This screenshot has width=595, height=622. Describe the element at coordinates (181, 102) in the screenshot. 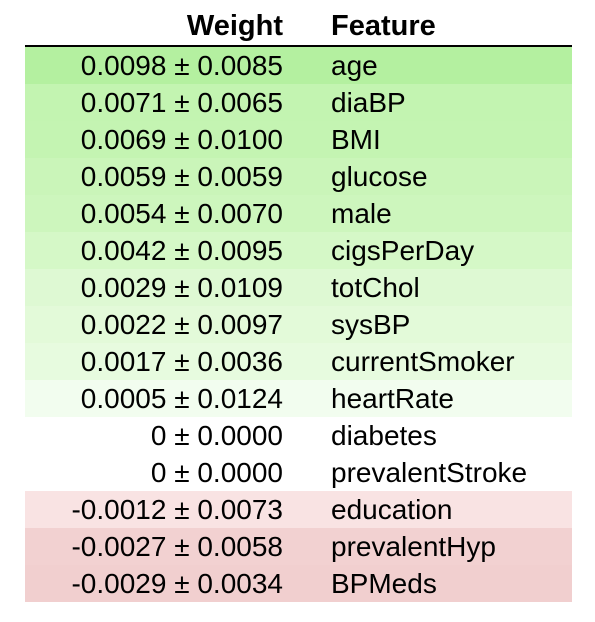

I see `weight-cell: 0.0071 ± 0.0065` at that location.